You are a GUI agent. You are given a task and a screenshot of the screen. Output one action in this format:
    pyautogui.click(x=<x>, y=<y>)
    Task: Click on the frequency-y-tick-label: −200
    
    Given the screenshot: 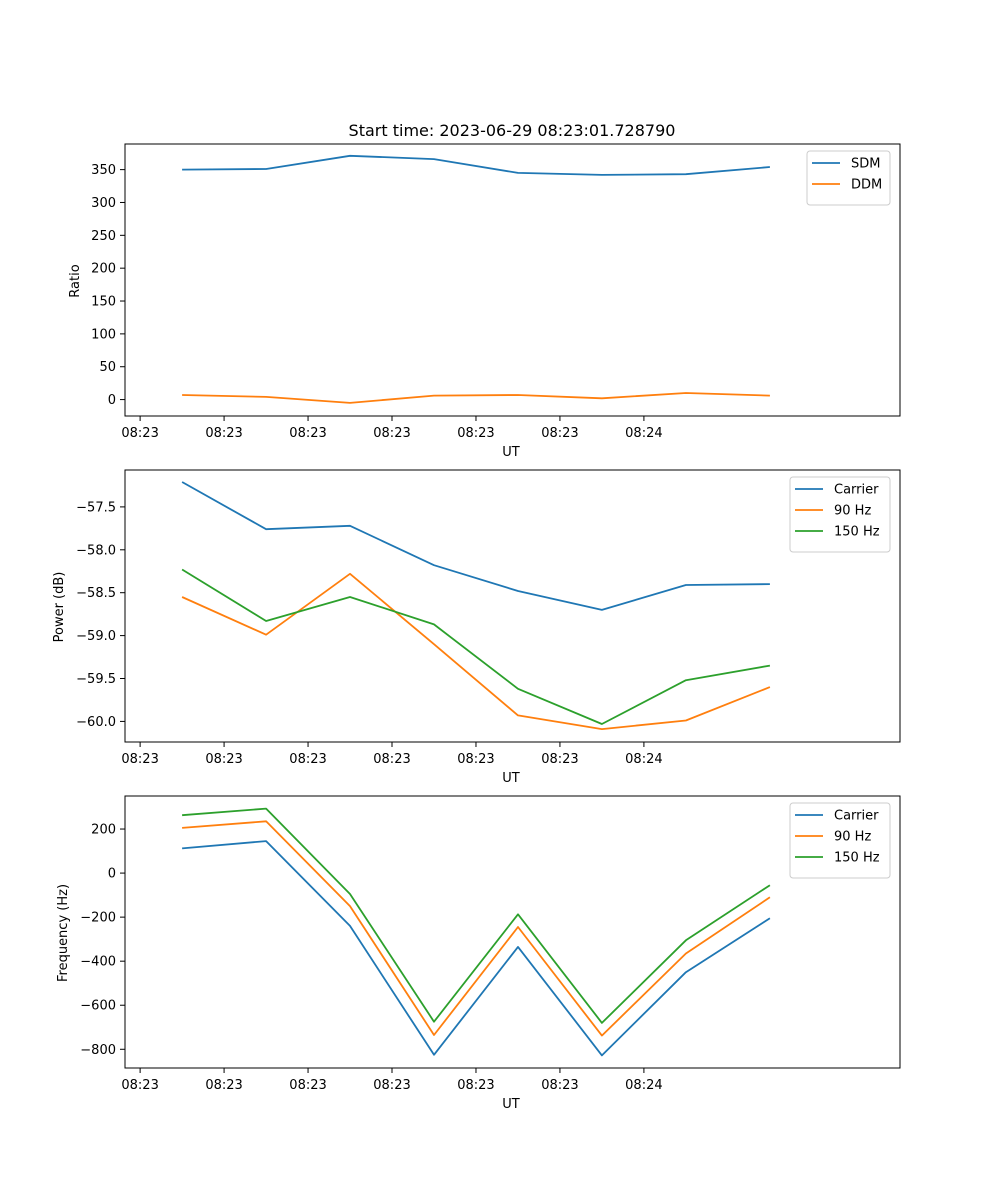 What is the action you would take?
    pyautogui.click(x=98, y=918)
    